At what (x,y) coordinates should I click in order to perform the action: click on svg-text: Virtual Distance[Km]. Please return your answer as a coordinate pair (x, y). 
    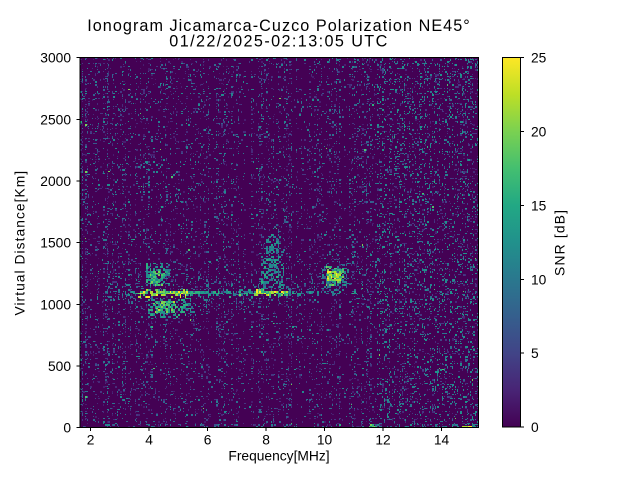
    Looking at the image, I should click on (20, 243).